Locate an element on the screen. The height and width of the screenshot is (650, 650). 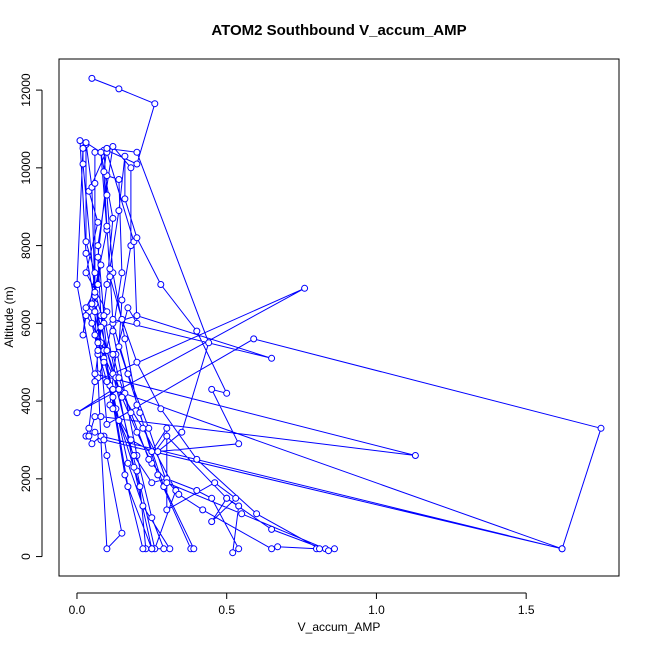
y-tick-label: 8000 is located at coordinates (26, 245).